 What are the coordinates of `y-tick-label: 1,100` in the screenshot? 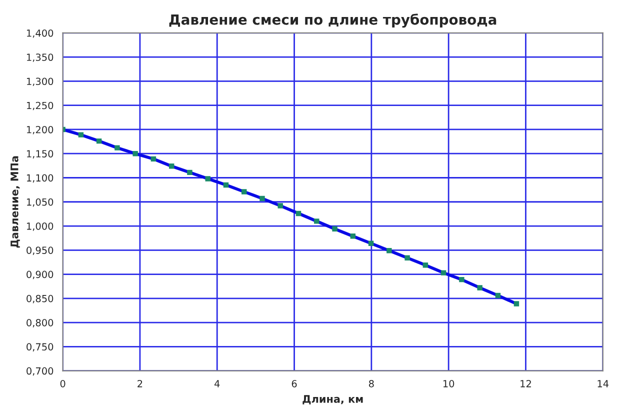 It's located at (40, 178).